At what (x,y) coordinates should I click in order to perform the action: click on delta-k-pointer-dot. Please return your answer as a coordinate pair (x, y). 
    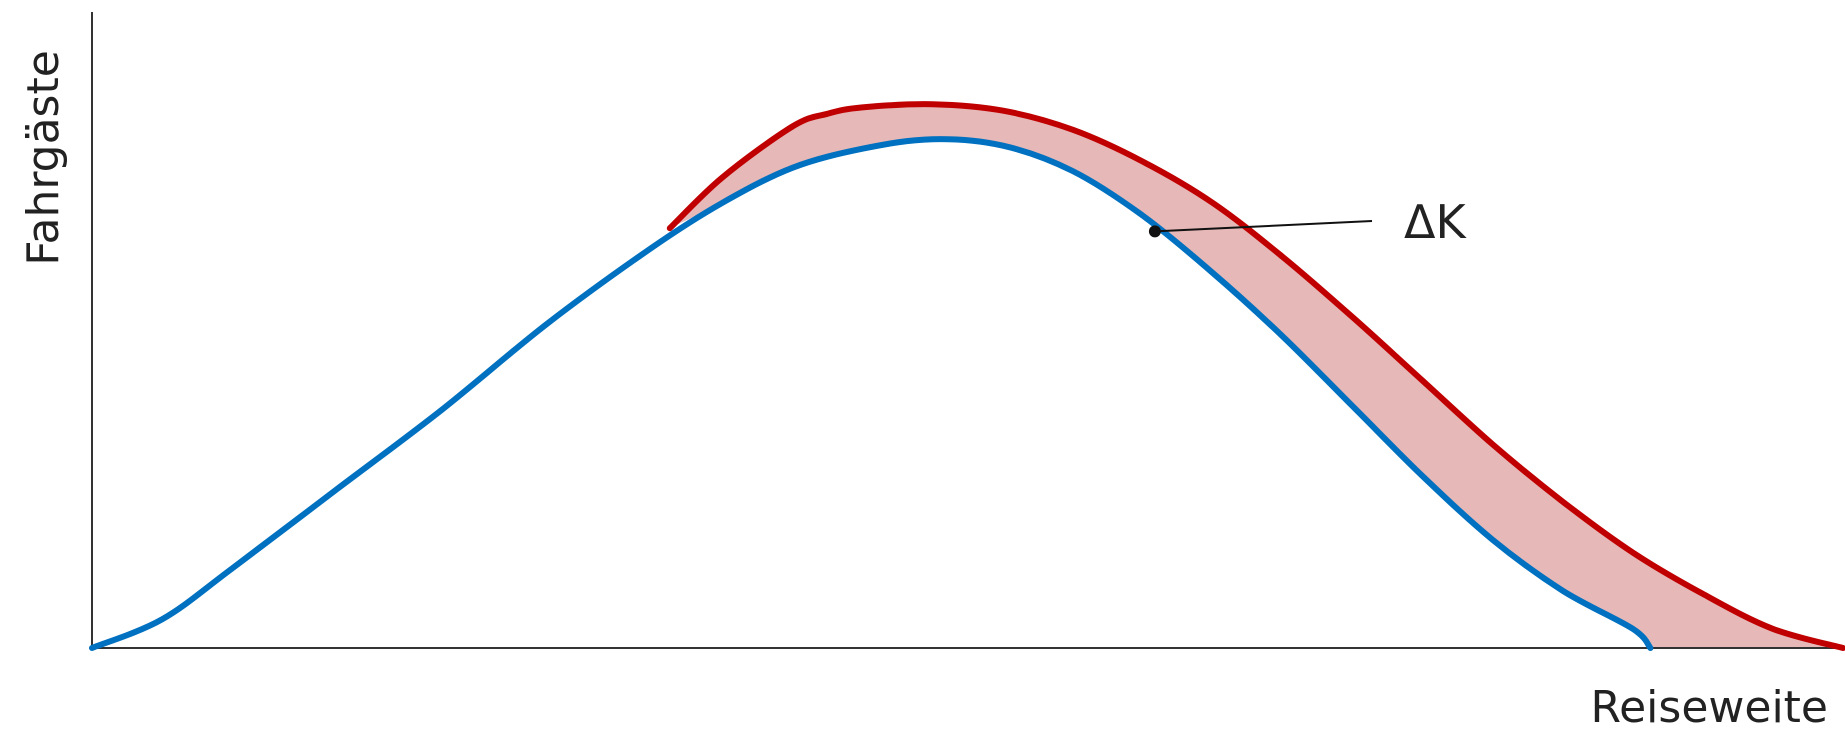
    Looking at the image, I should click on (1154, 231).